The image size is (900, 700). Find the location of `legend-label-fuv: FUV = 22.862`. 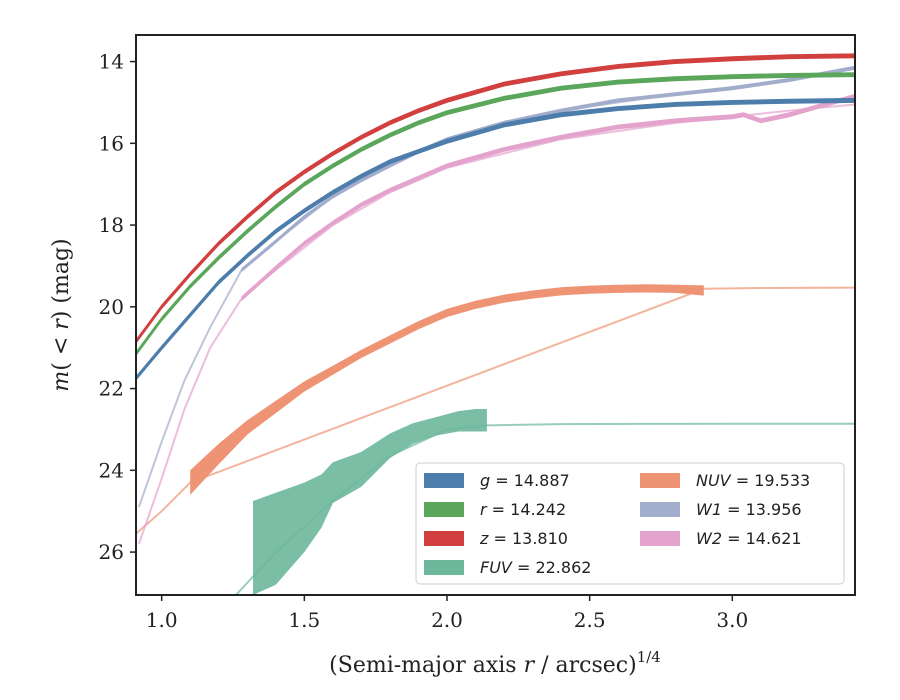

legend-label-fuv: FUV = 22.862 is located at coordinates (535, 567).